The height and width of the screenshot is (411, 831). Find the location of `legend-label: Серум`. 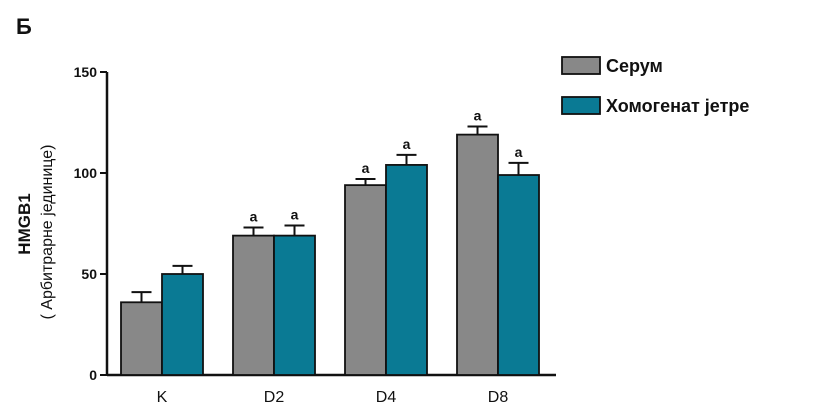

legend-label: Серум is located at coordinates (634, 66).